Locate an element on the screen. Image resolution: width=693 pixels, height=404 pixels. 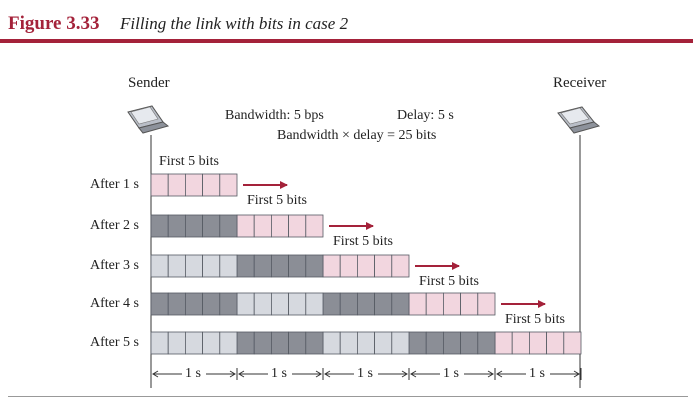
footer-rule is located at coordinates (348, 396).